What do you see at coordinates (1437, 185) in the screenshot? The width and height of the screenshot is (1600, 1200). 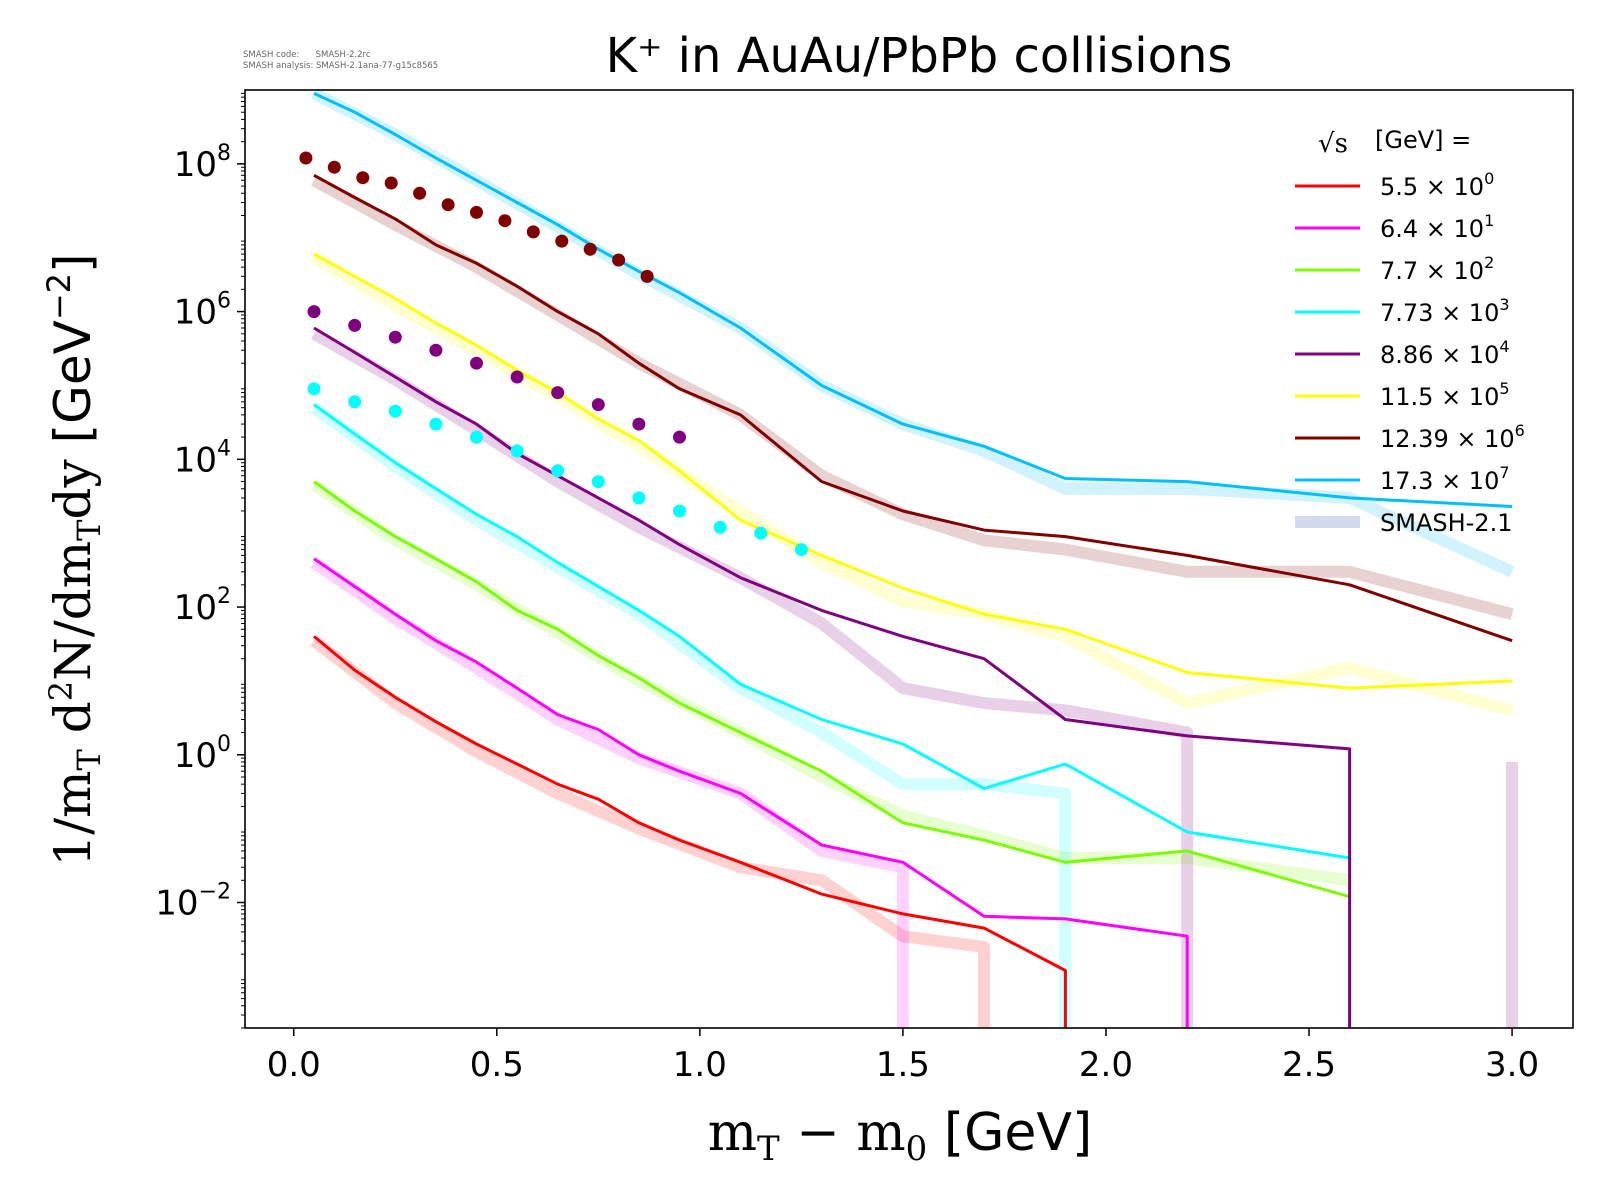 I see `legend-label-0: 5.5 × 100` at bounding box center [1437, 185].